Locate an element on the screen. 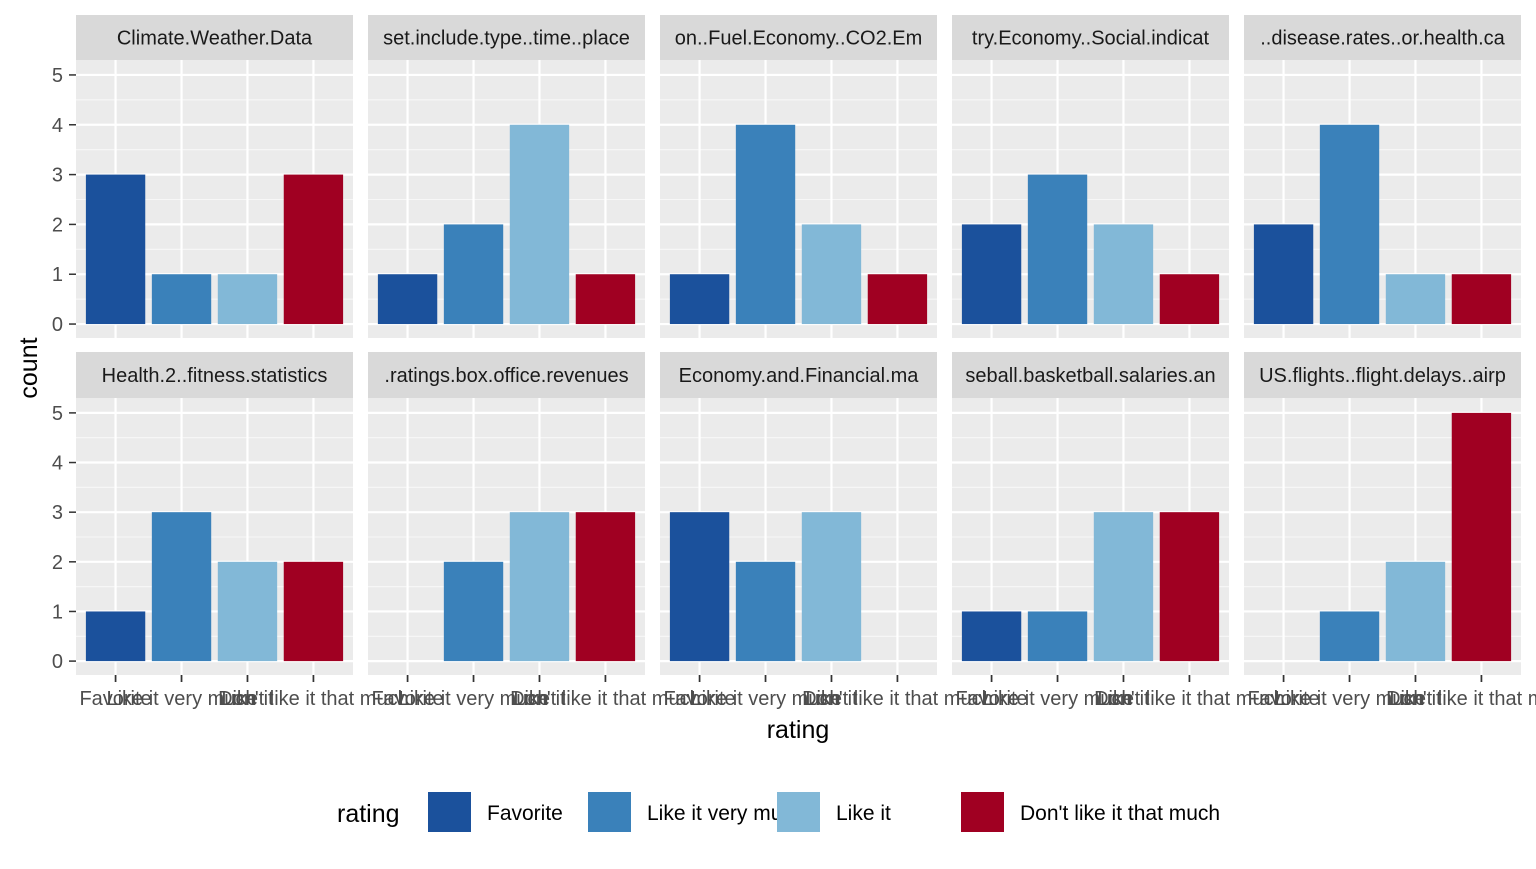 This screenshot has height=869, width=1536. legend-title: rating is located at coordinates (368, 814).